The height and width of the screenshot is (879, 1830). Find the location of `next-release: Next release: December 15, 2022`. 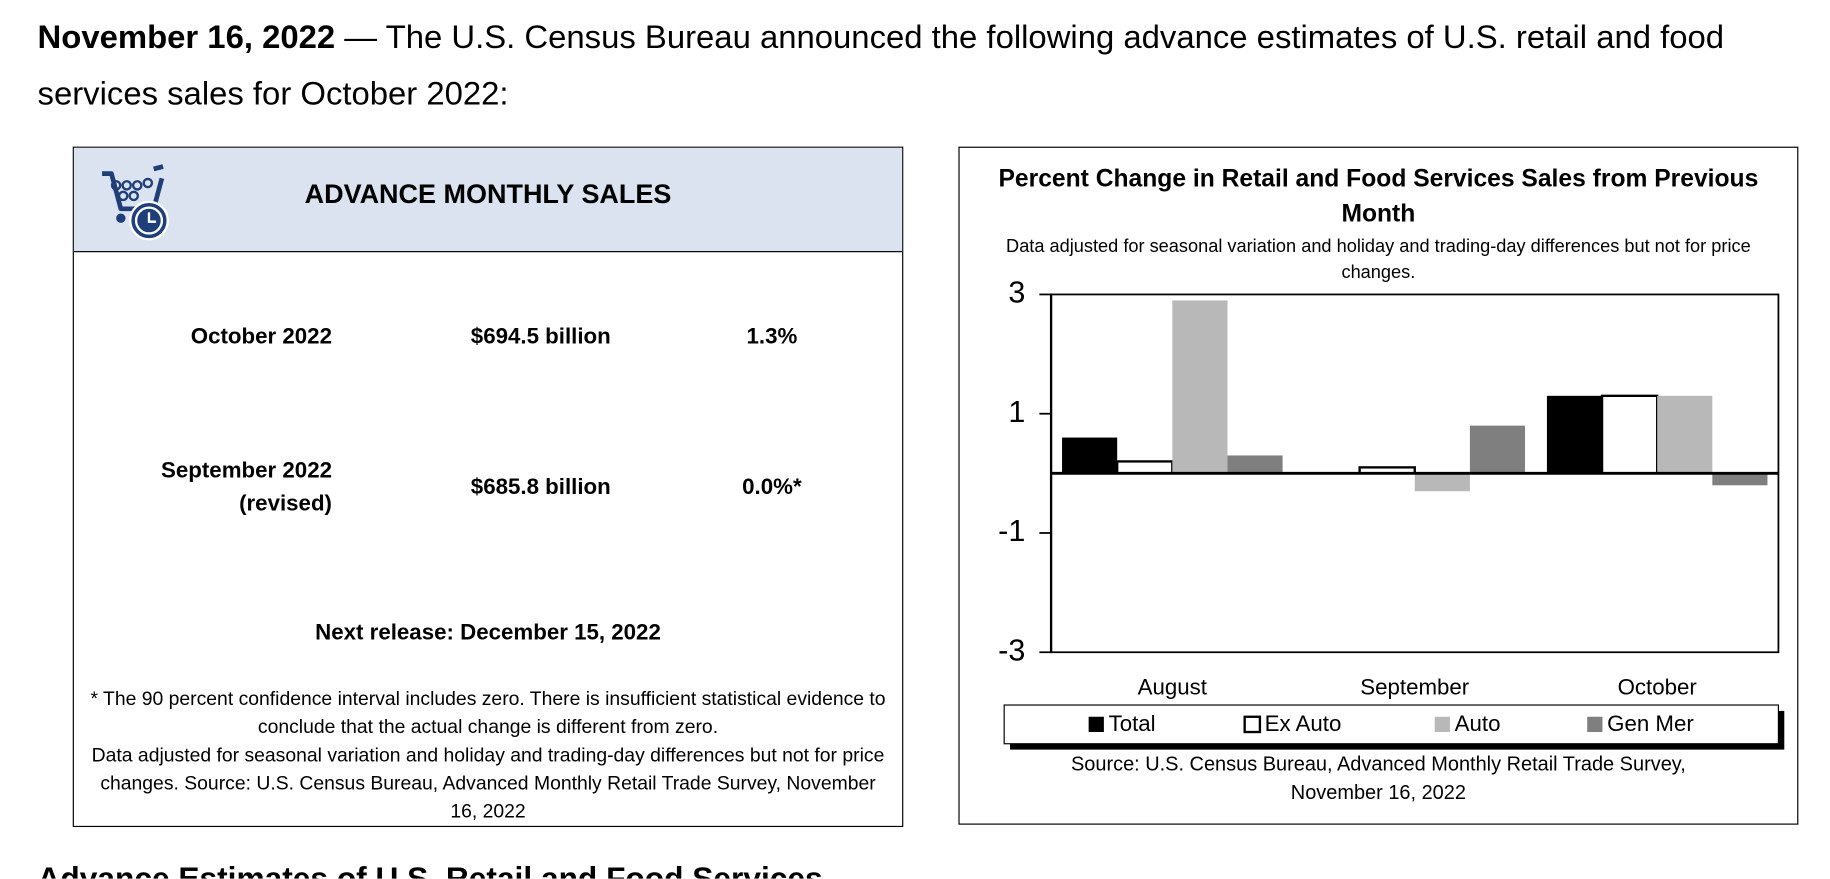

next-release: Next release: December 15, 2022 is located at coordinates (488, 633).